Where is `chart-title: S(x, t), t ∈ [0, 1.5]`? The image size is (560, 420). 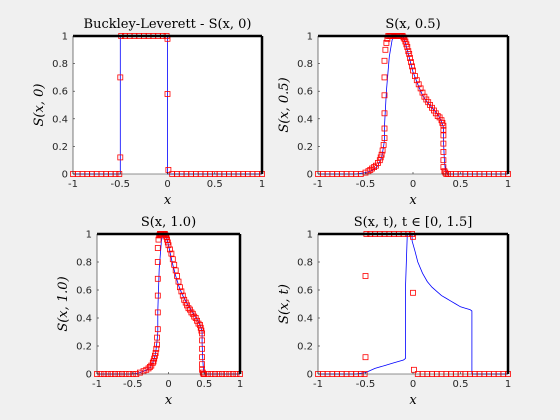 chart-title: S(x, t), t ∈ [0, 1.5] is located at coordinates (413, 222).